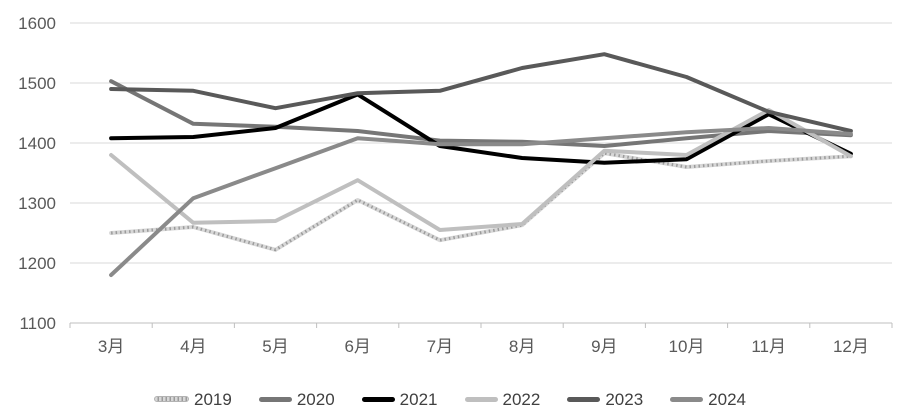  Describe the element at coordinates (193, 346) in the screenshot. I see `x-axis-tick-label: 4月` at that location.